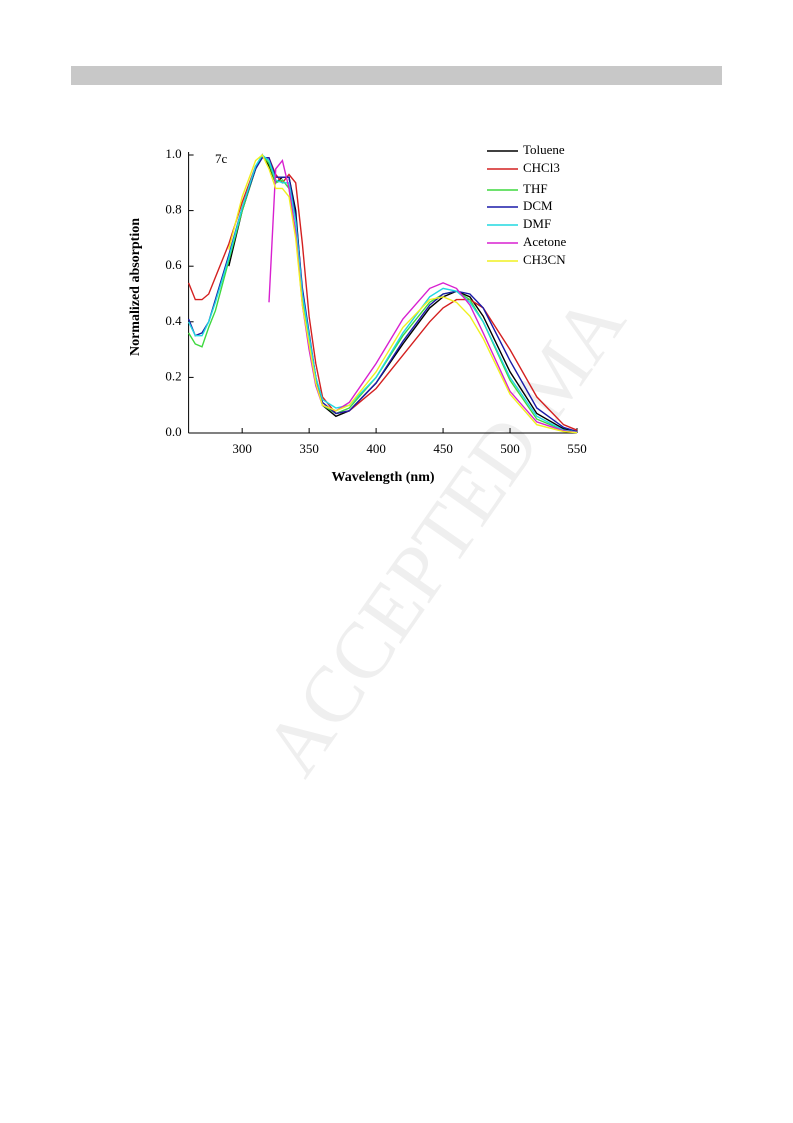  I want to click on x-tick-label: 300, so click(242, 448).